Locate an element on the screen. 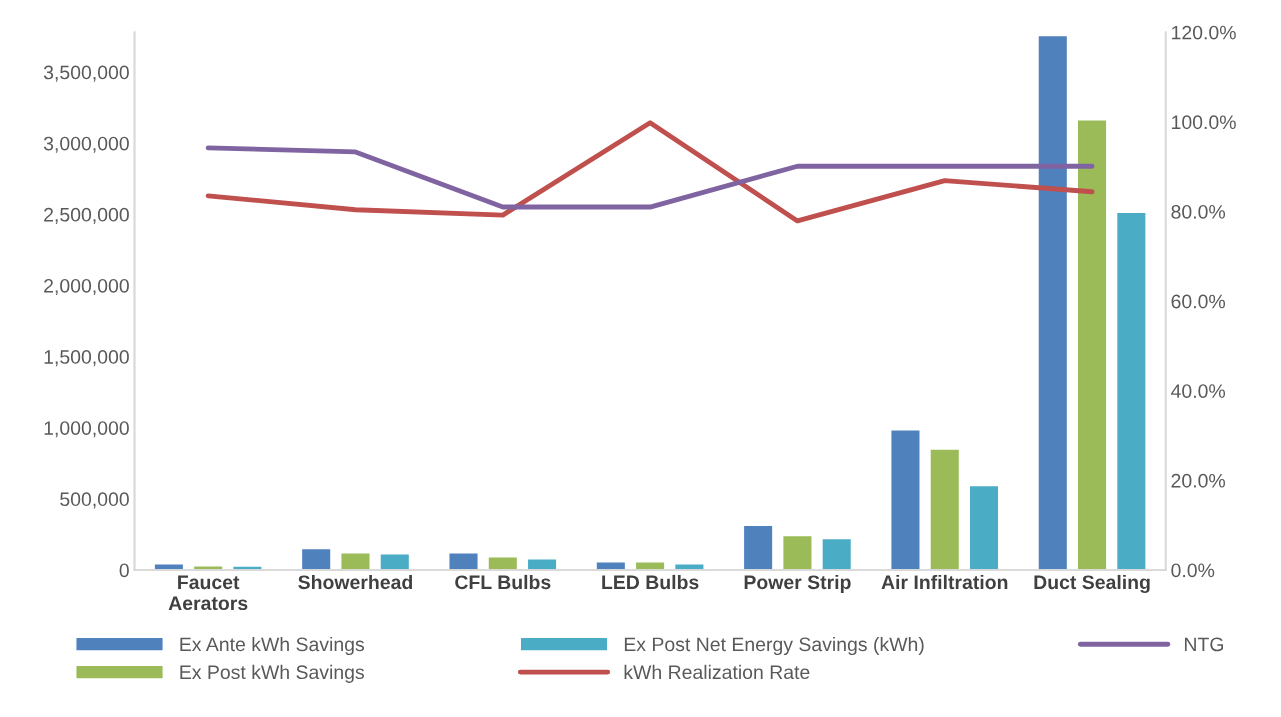  y2-tick-label: 40.0% is located at coordinates (1198, 391).